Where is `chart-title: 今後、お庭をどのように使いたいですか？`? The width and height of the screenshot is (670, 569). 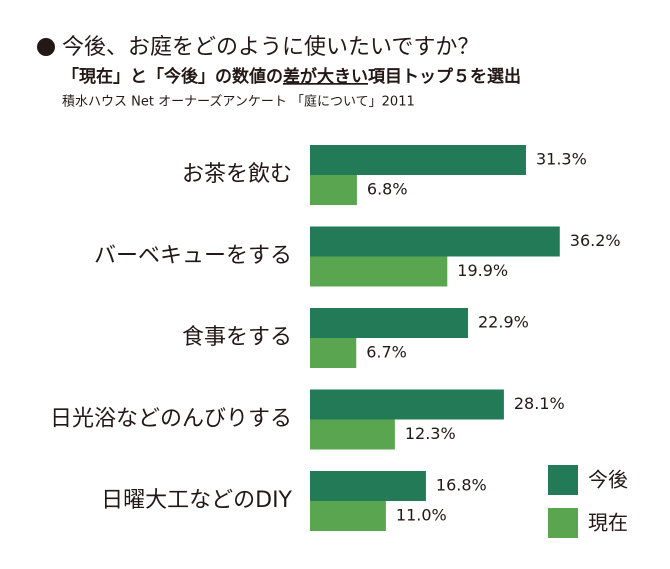
chart-title: 今後、お庭をどのように使いたいですか？ is located at coordinates (270, 47).